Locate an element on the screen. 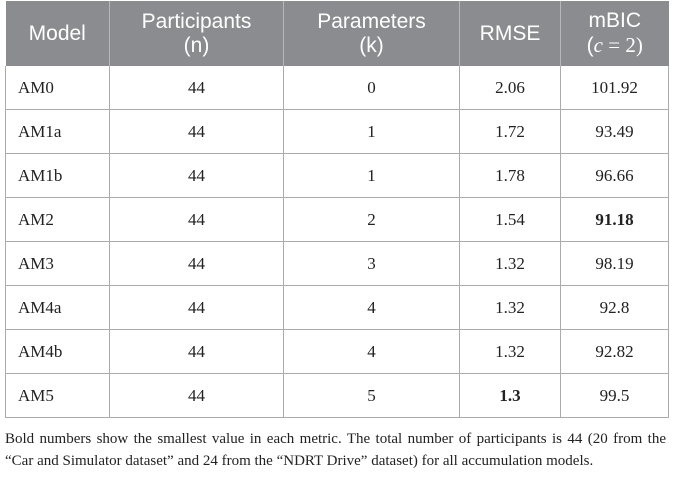  cell-mbic: 99.5 is located at coordinates (614, 395).